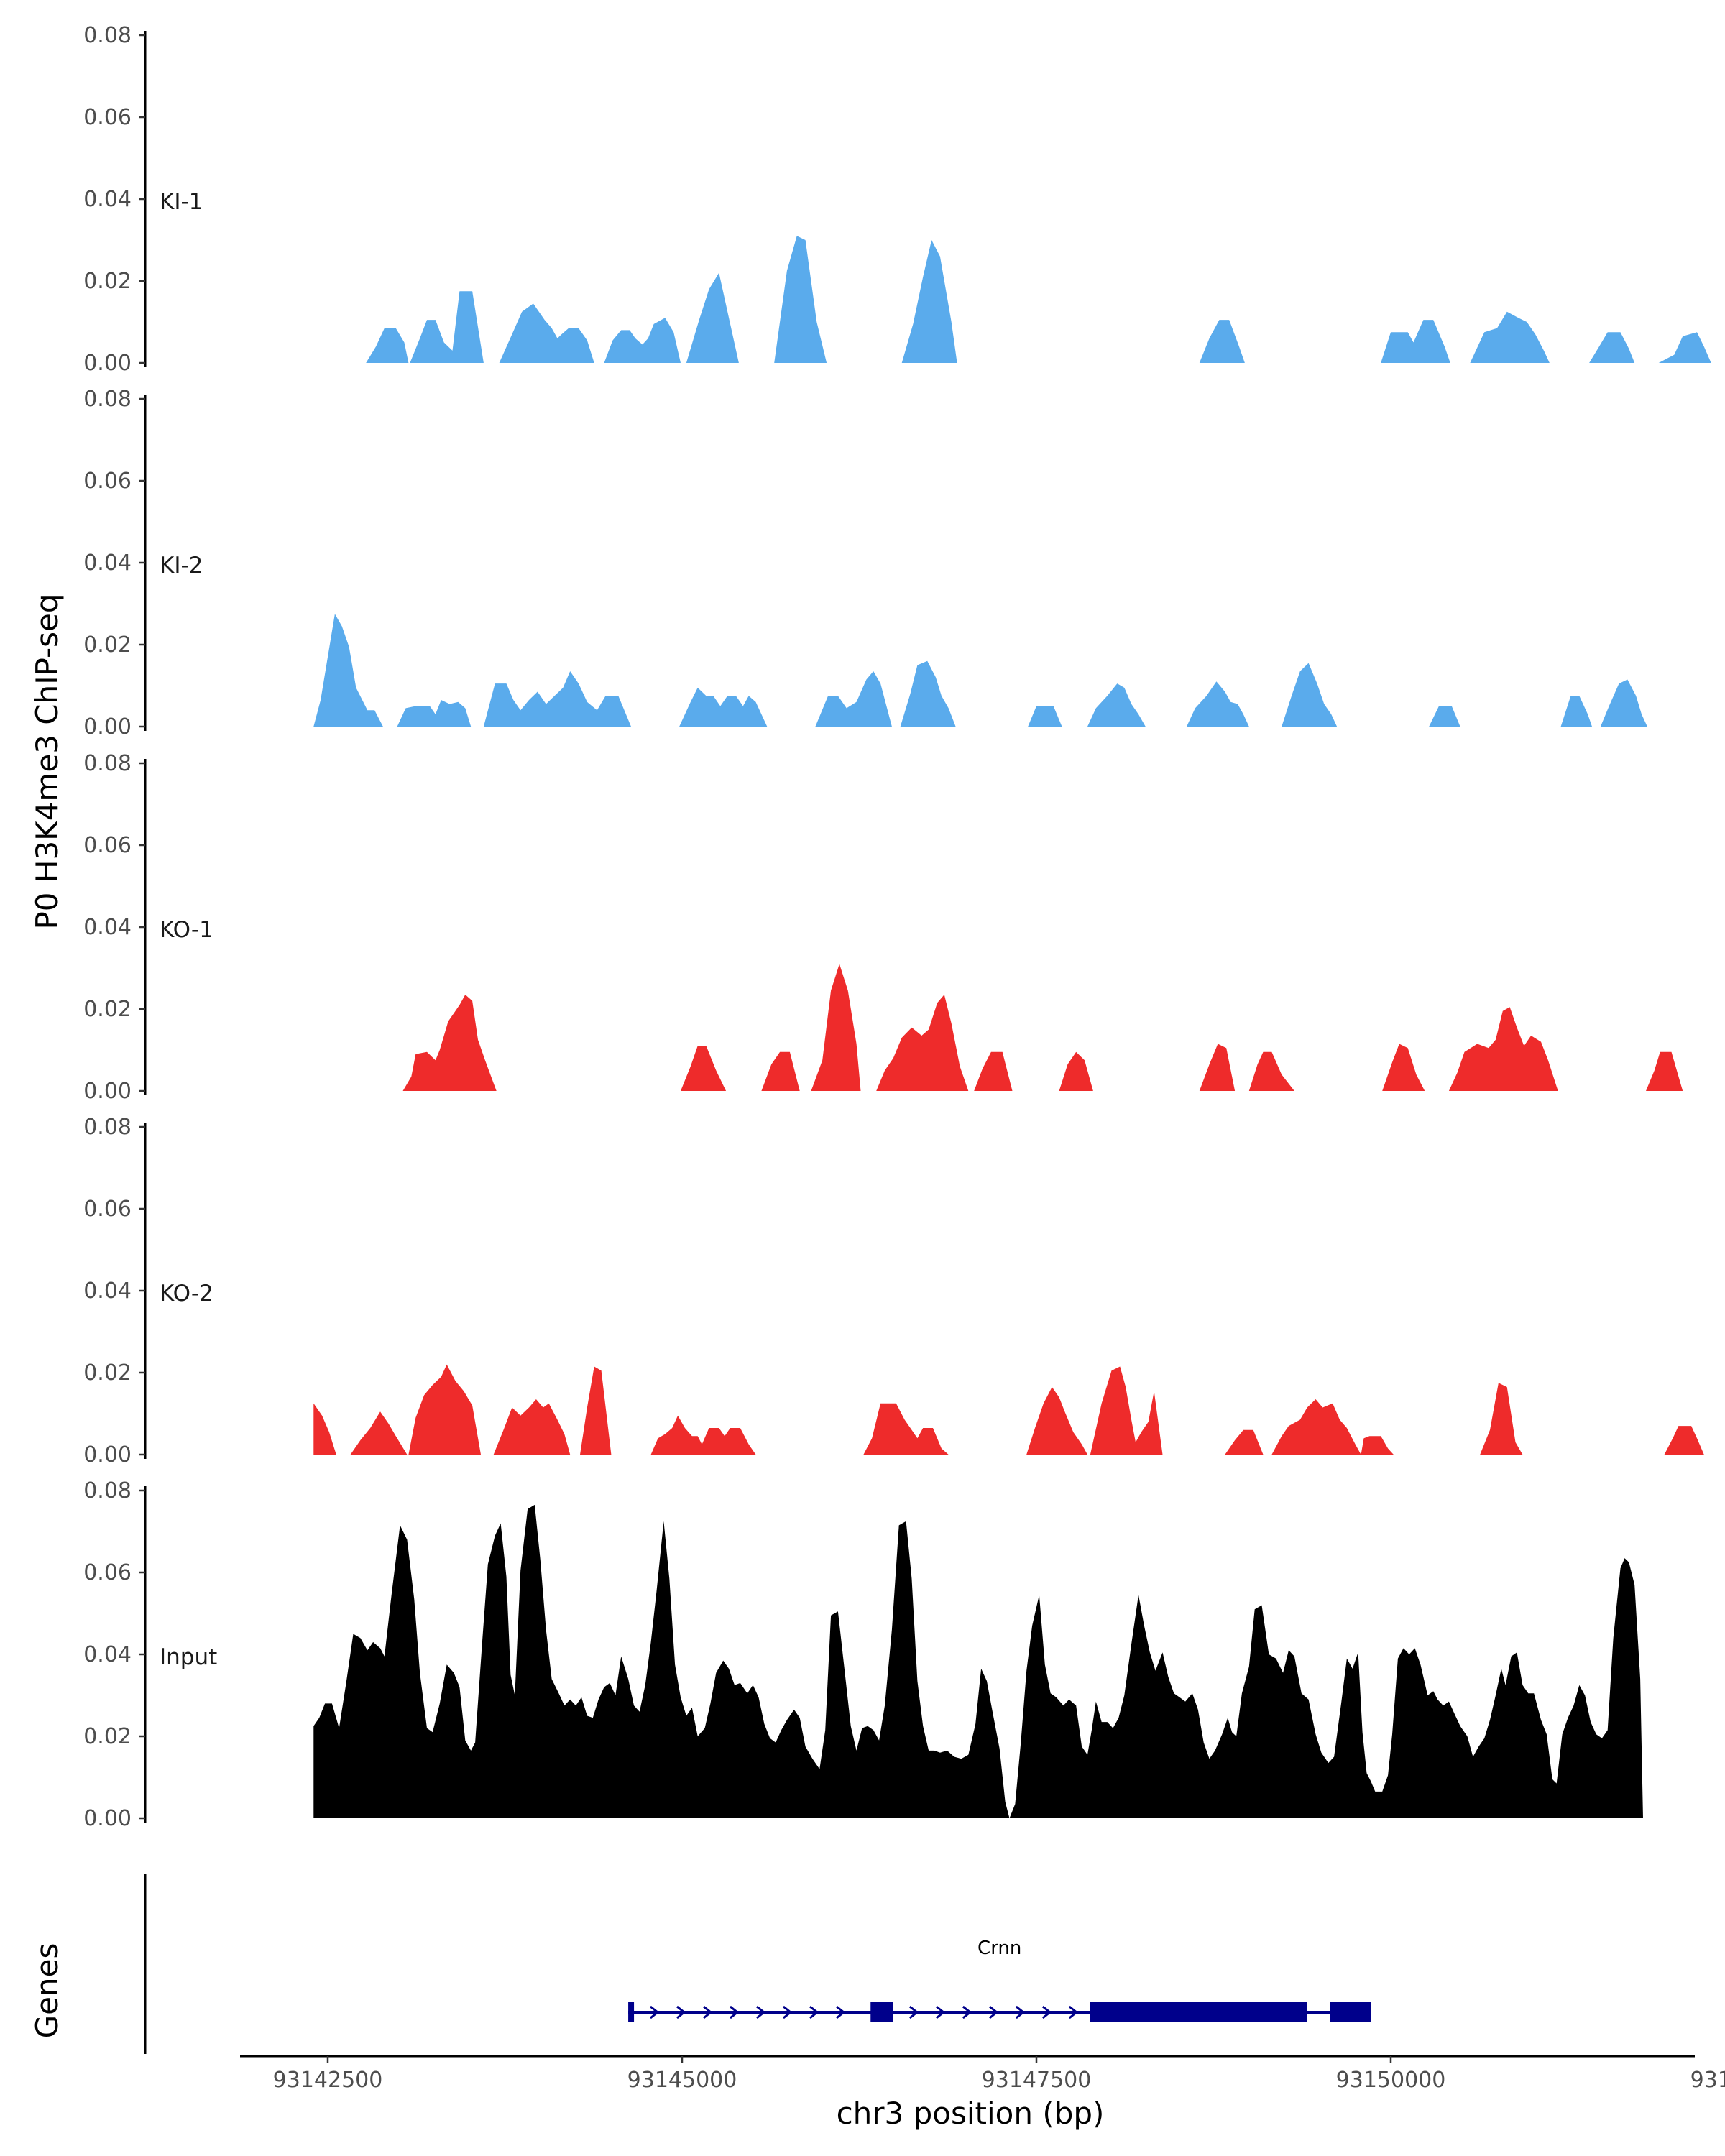  Describe the element at coordinates (181, 202) in the screenshot. I see `track-label-ki-1: KI-1` at that location.